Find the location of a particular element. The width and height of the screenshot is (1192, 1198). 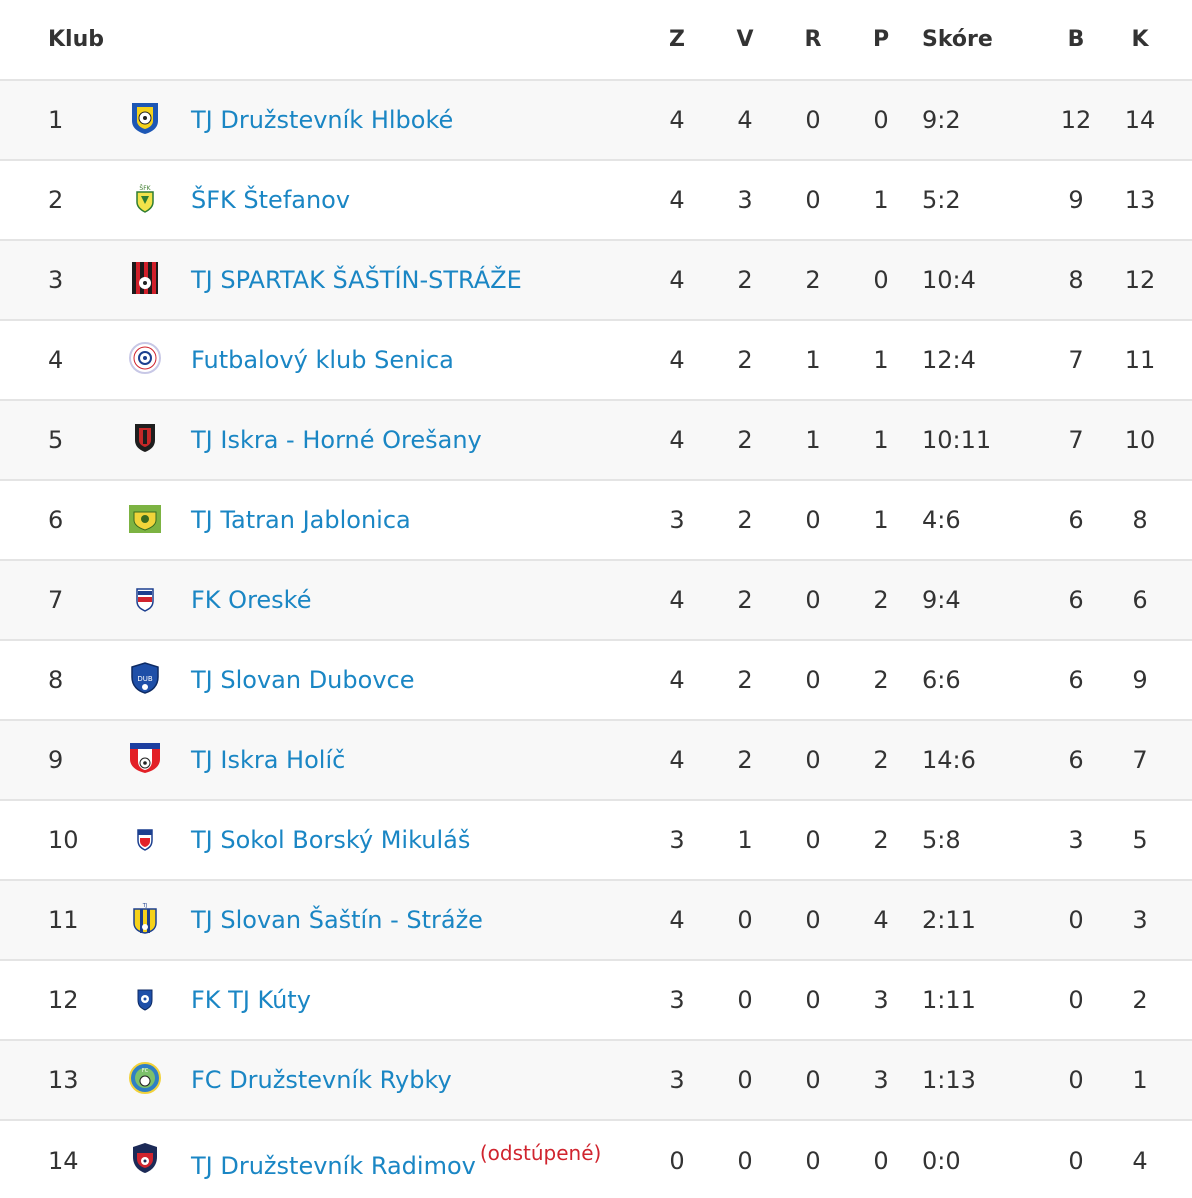

score-cell: 0:0 is located at coordinates (941, 1160).